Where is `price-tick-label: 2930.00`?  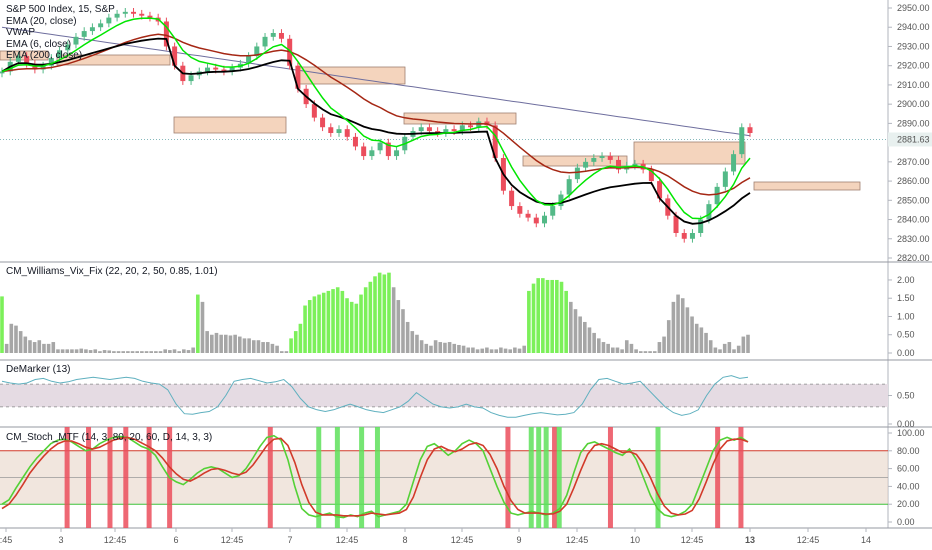
price-tick-label: 2930.00 is located at coordinates (913, 46).